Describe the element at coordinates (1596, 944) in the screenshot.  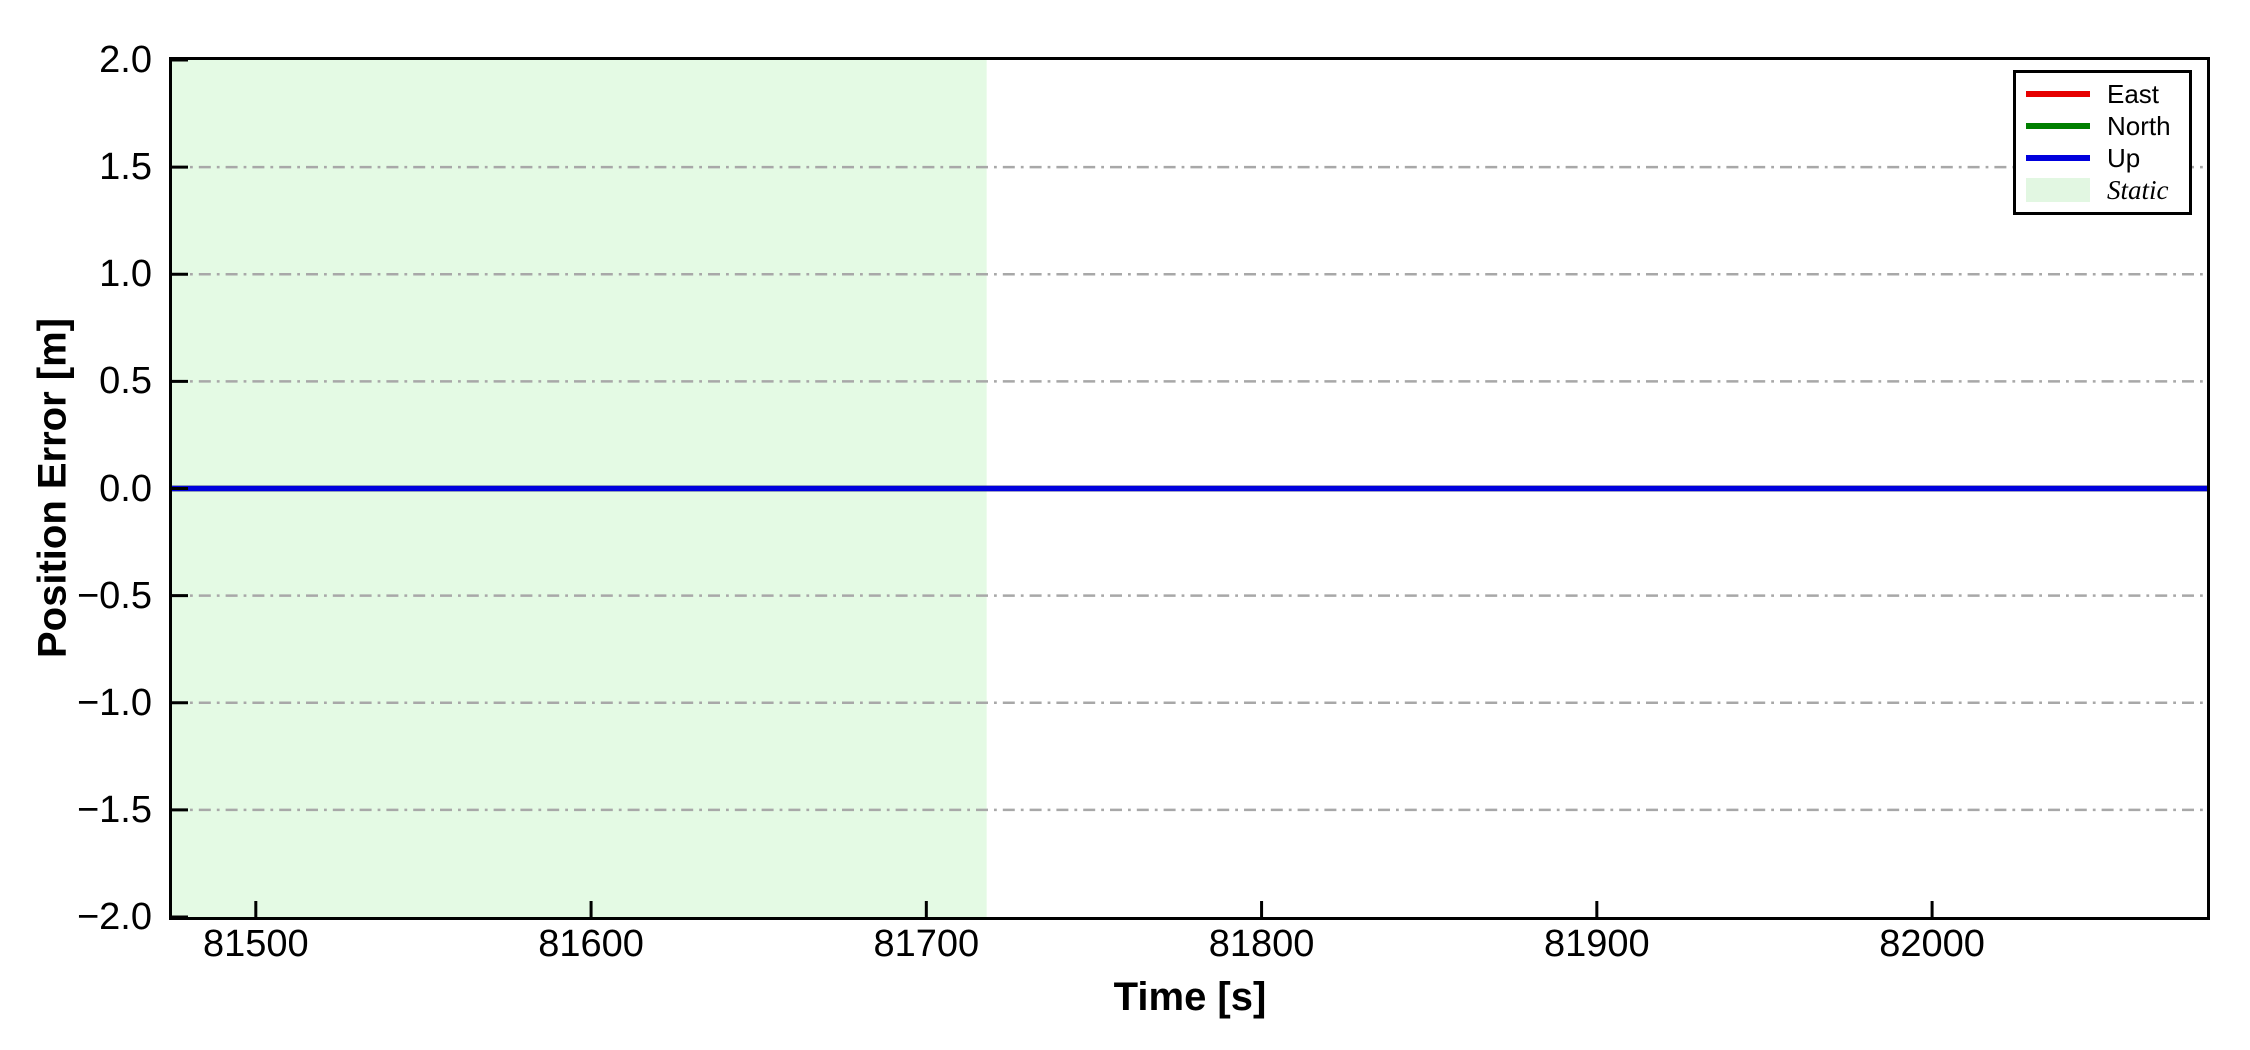
I see `x-tick-label: 81900` at that location.